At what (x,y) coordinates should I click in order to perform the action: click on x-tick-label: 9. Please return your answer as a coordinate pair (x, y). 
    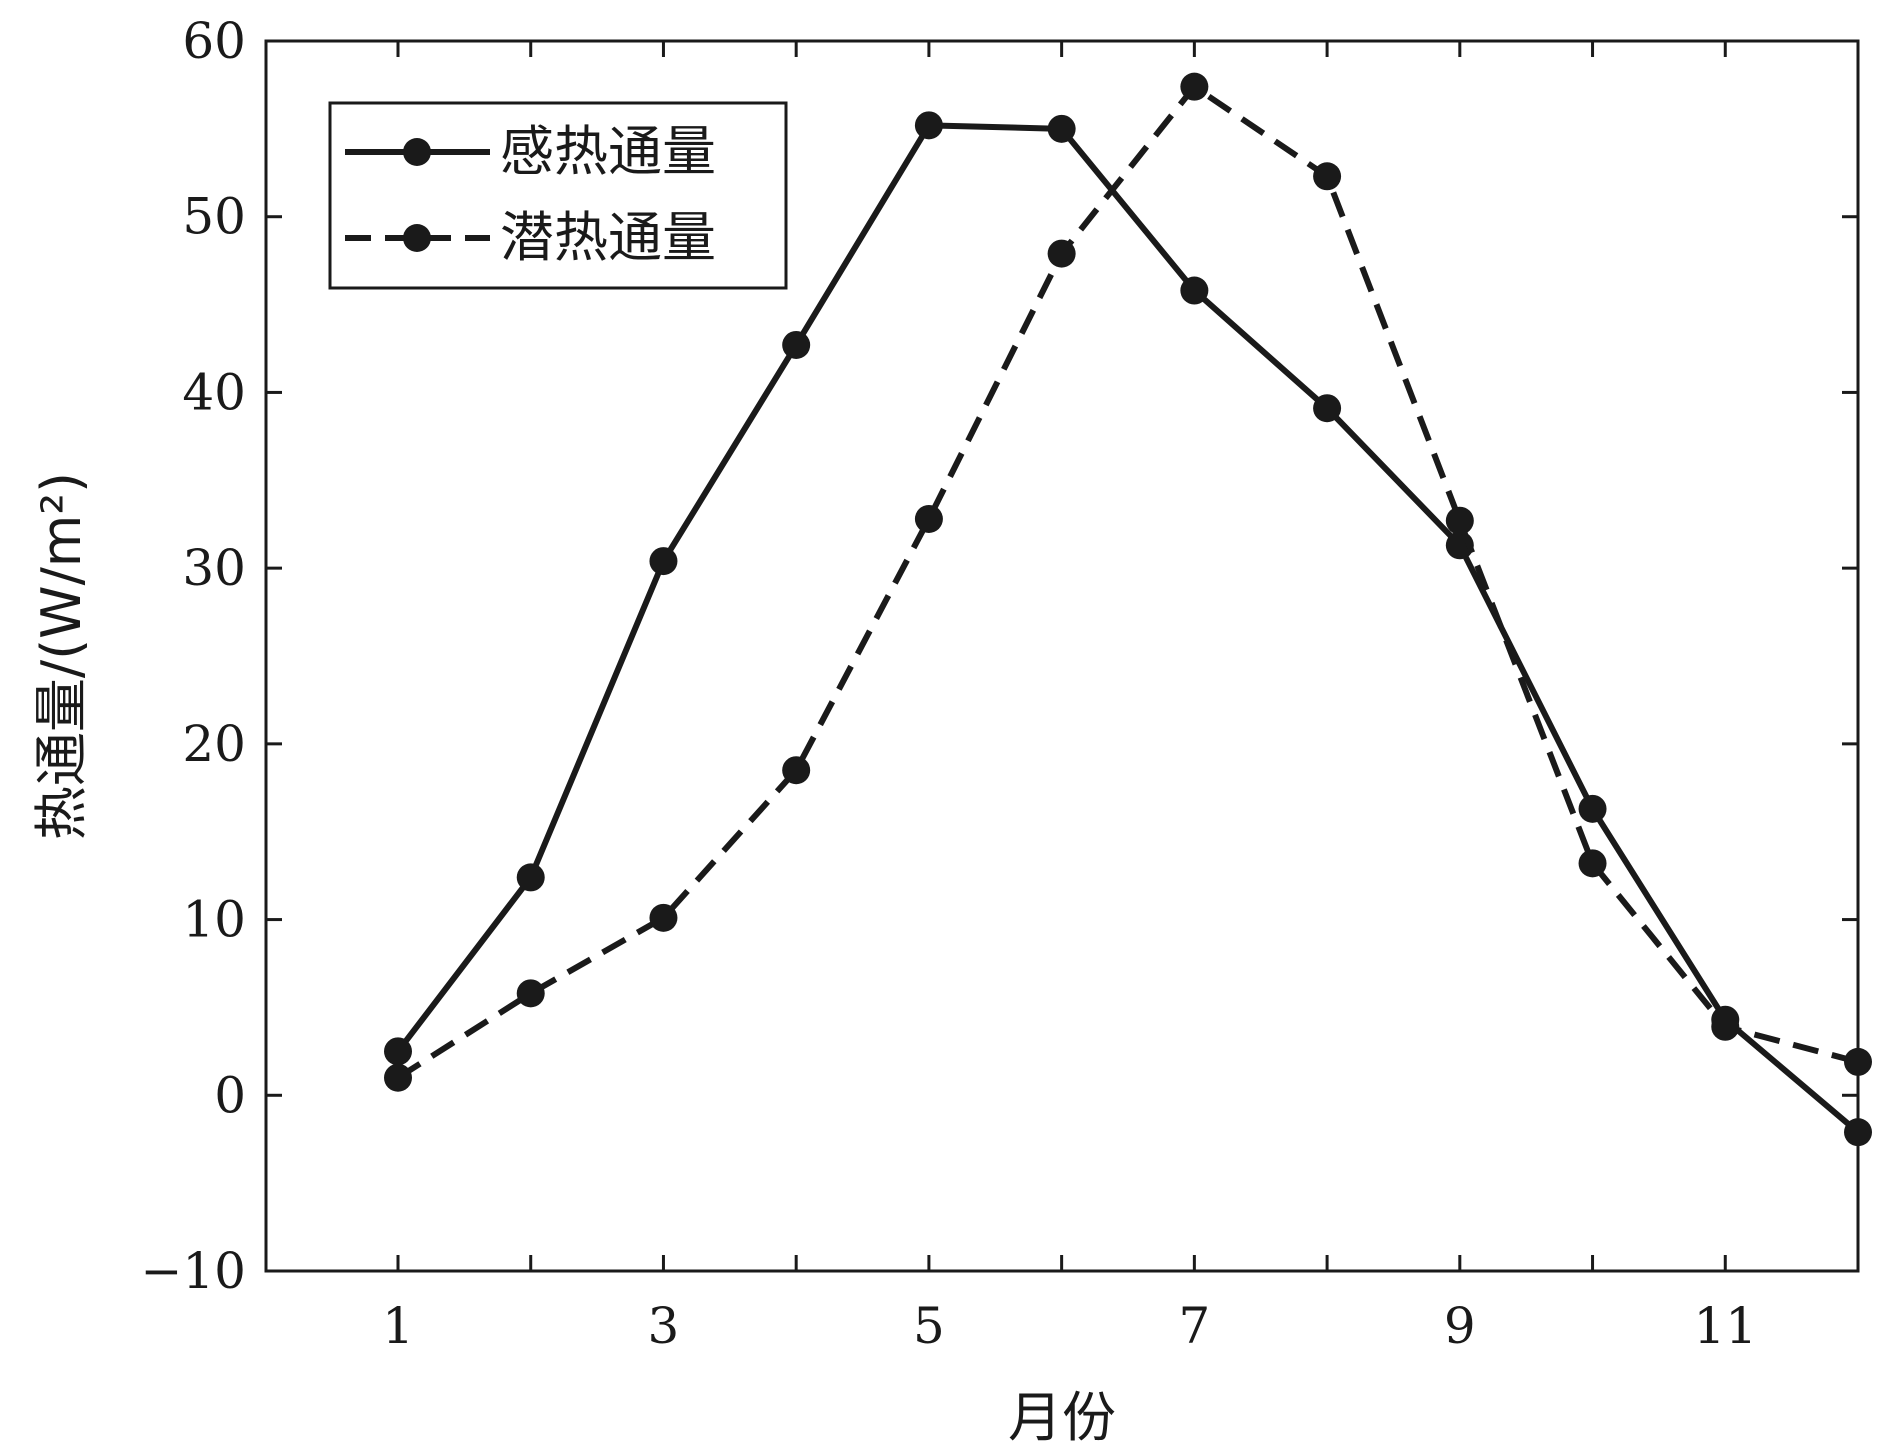
    Looking at the image, I should click on (1460, 1326).